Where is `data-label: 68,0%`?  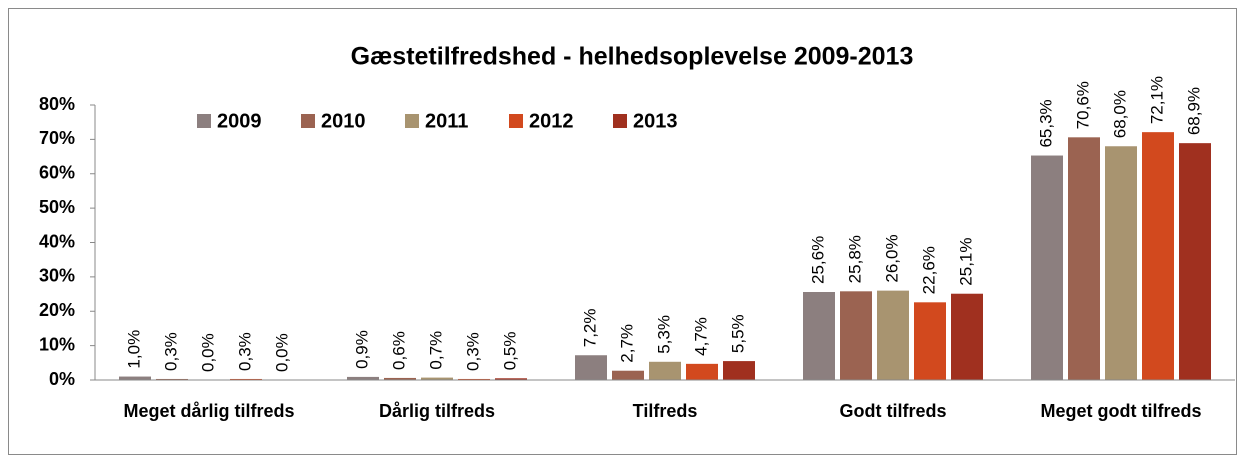 data-label: 68,0% is located at coordinates (1119, 114).